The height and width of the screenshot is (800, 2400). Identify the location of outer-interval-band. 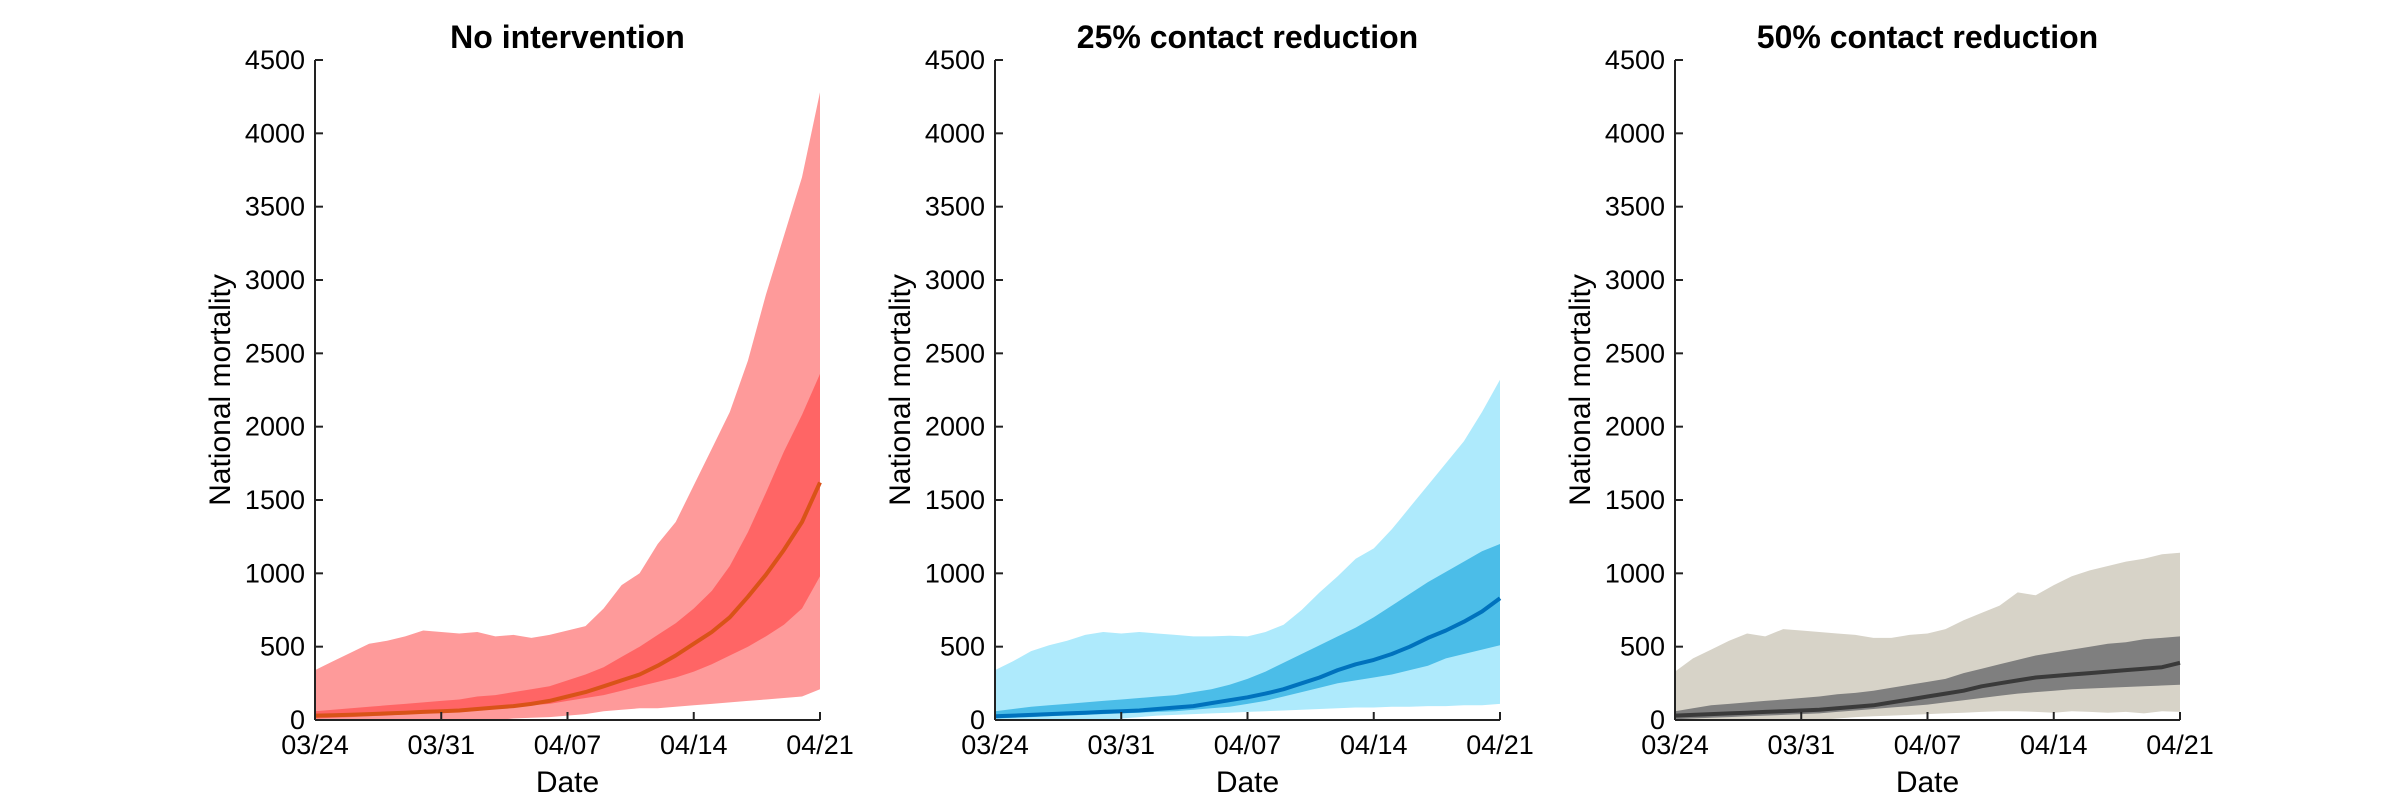
(1247, 549).